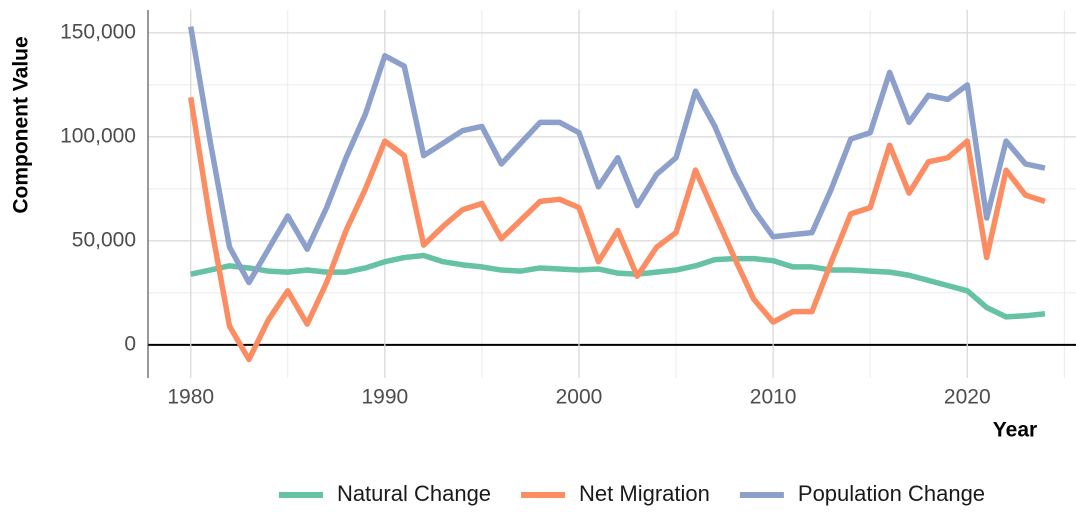  What do you see at coordinates (414, 493) in the screenshot?
I see `legend-label: Natural Change` at bounding box center [414, 493].